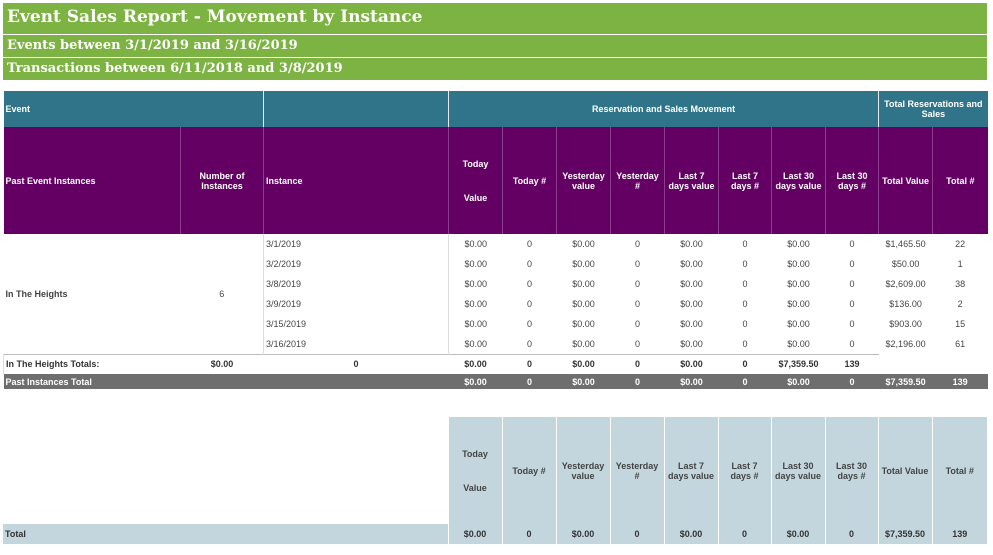  I want to click on cell-value: 15, so click(960, 324).